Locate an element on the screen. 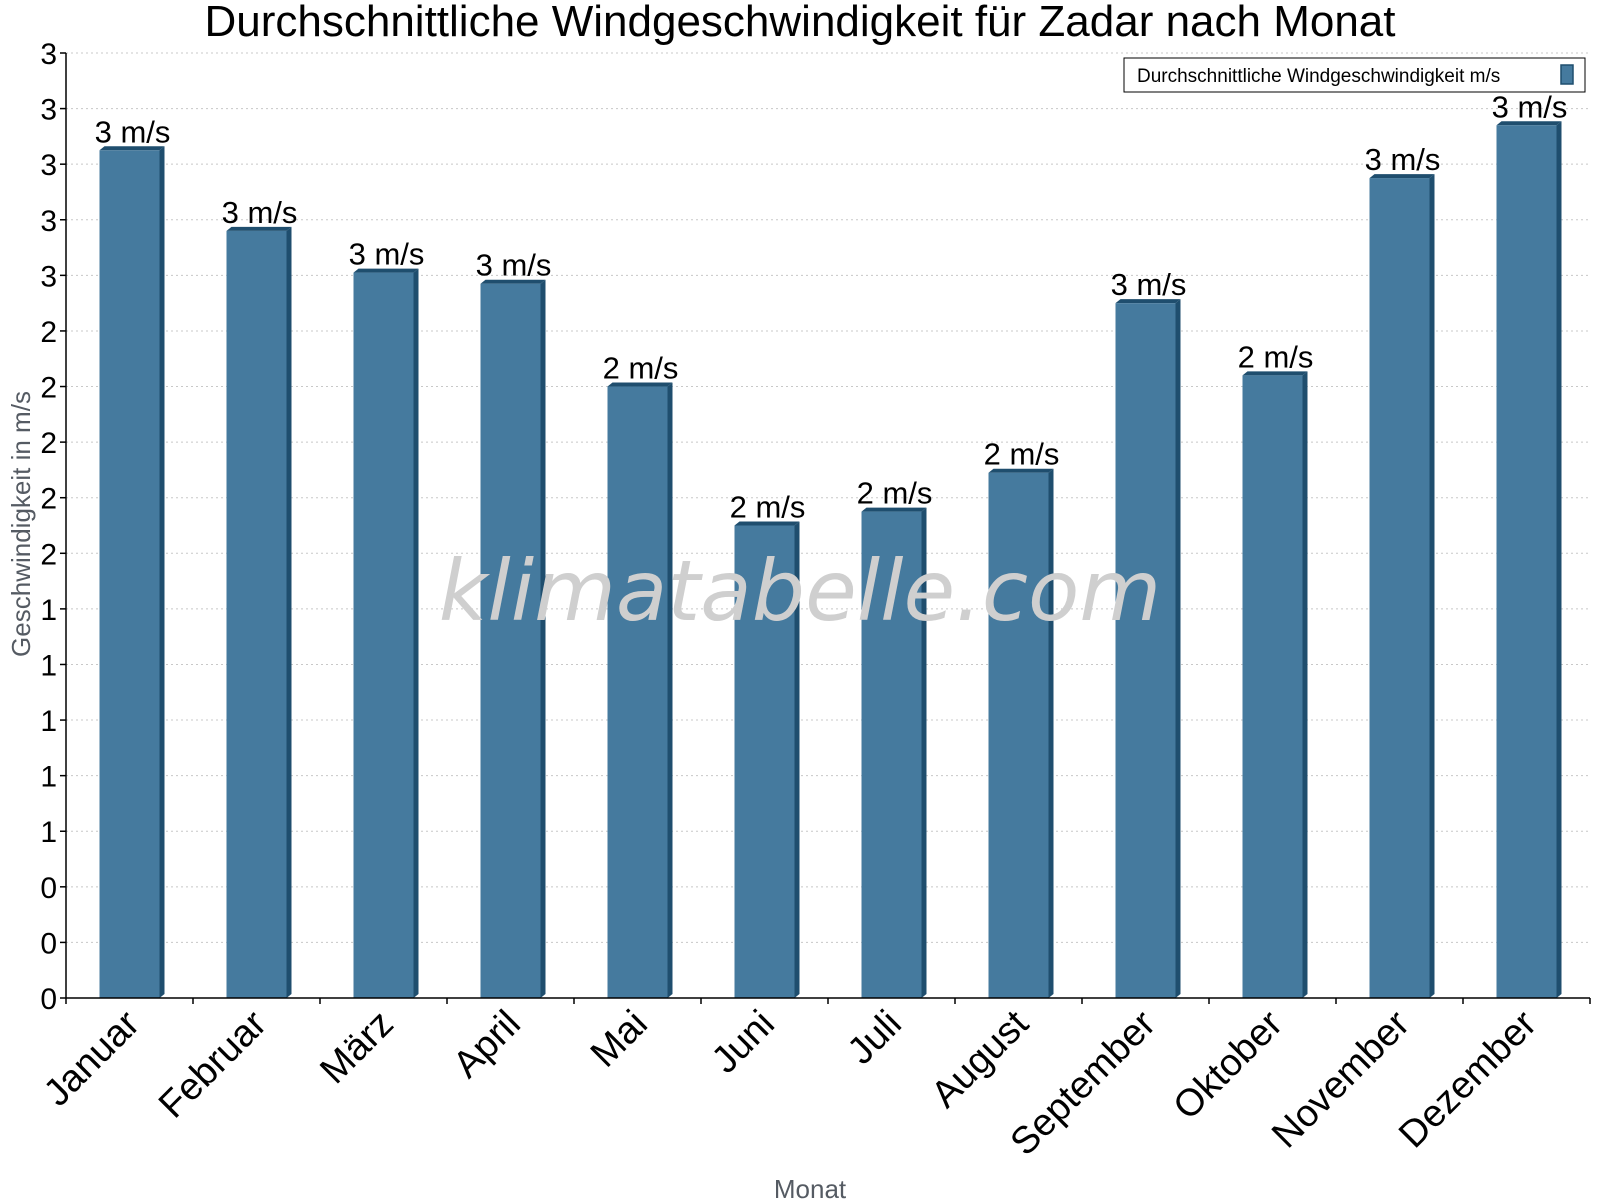 The height and width of the screenshot is (1200, 1600). x-tick-label: Januar is located at coordinates (92, 1058).